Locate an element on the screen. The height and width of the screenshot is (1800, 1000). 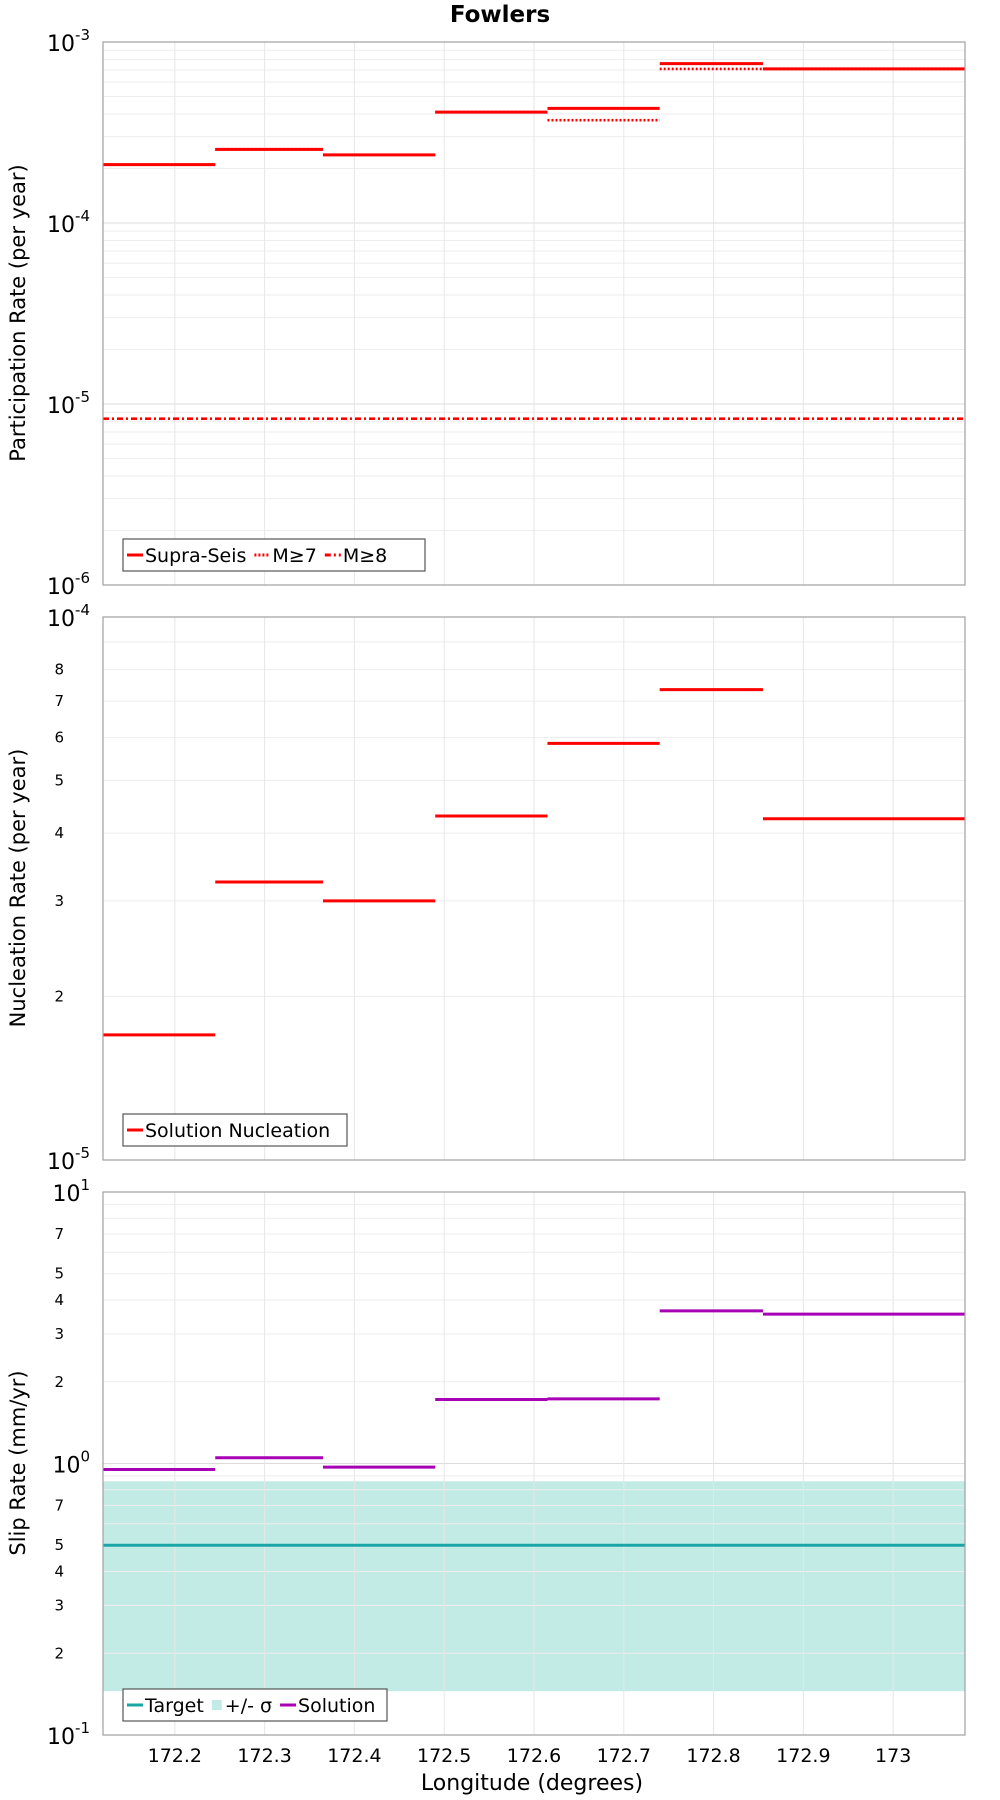
y-tick-label: 10¹ is located at coordinates (71, 1191).